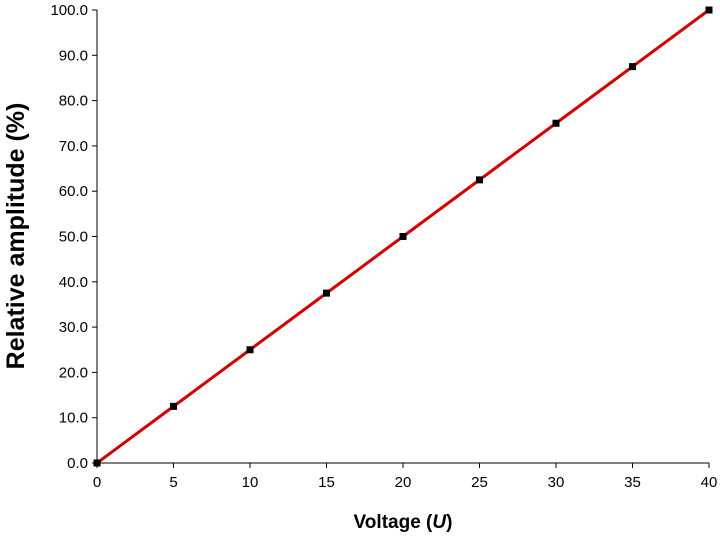 The width and height of the screenshot is (720, 539). I want to click on y-tick-label: 10.0, so click(73, 418).